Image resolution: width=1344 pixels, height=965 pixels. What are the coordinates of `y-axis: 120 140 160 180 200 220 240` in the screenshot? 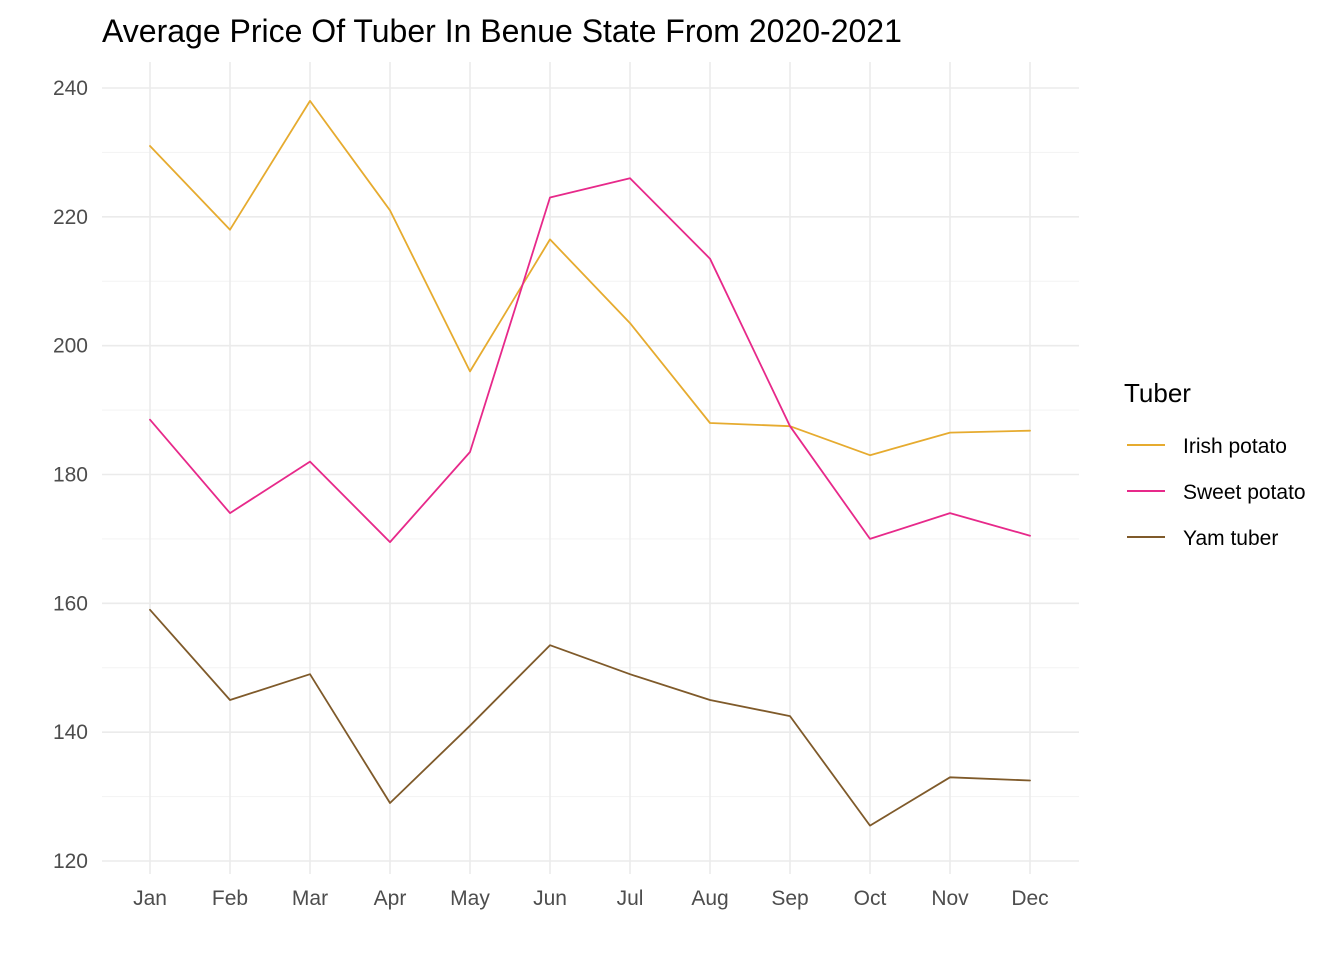 It's located at (70, 475).